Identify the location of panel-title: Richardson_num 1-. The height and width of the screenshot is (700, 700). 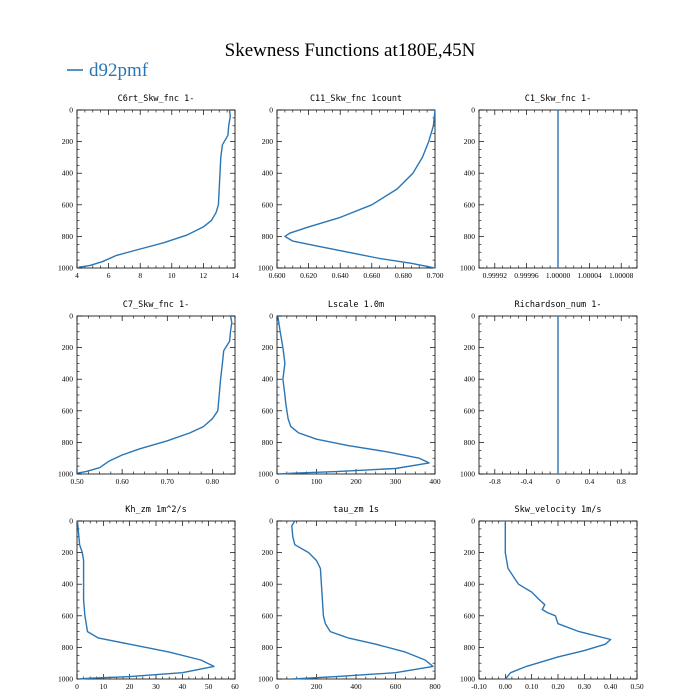
(558, 305).